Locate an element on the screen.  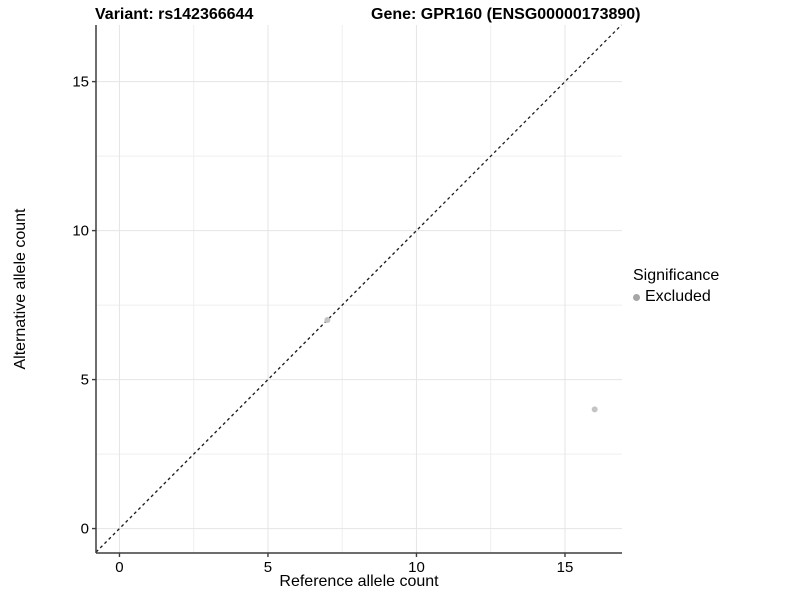
legend: Significance Excluded is located at coordinates (676, 286).